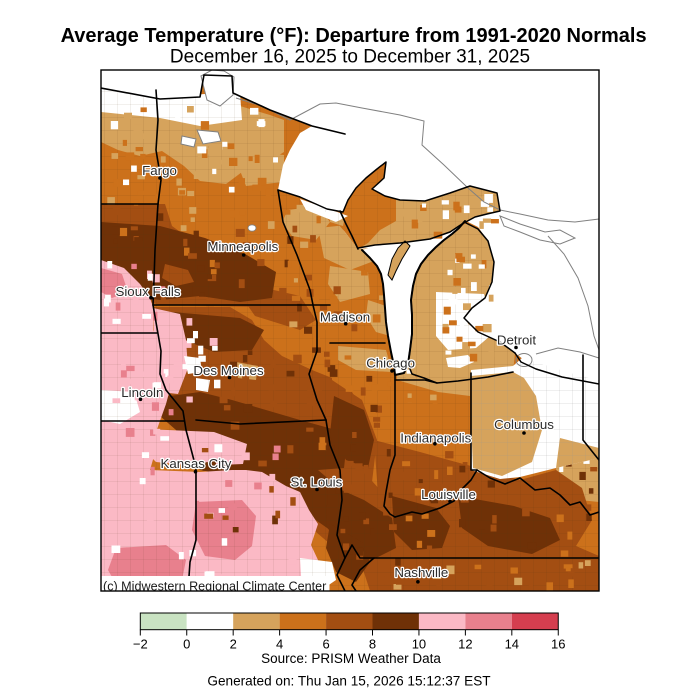  Describe the element at coordinates (317, 482) in the screenshot. I see `svg-text: St. Louis` at that location.